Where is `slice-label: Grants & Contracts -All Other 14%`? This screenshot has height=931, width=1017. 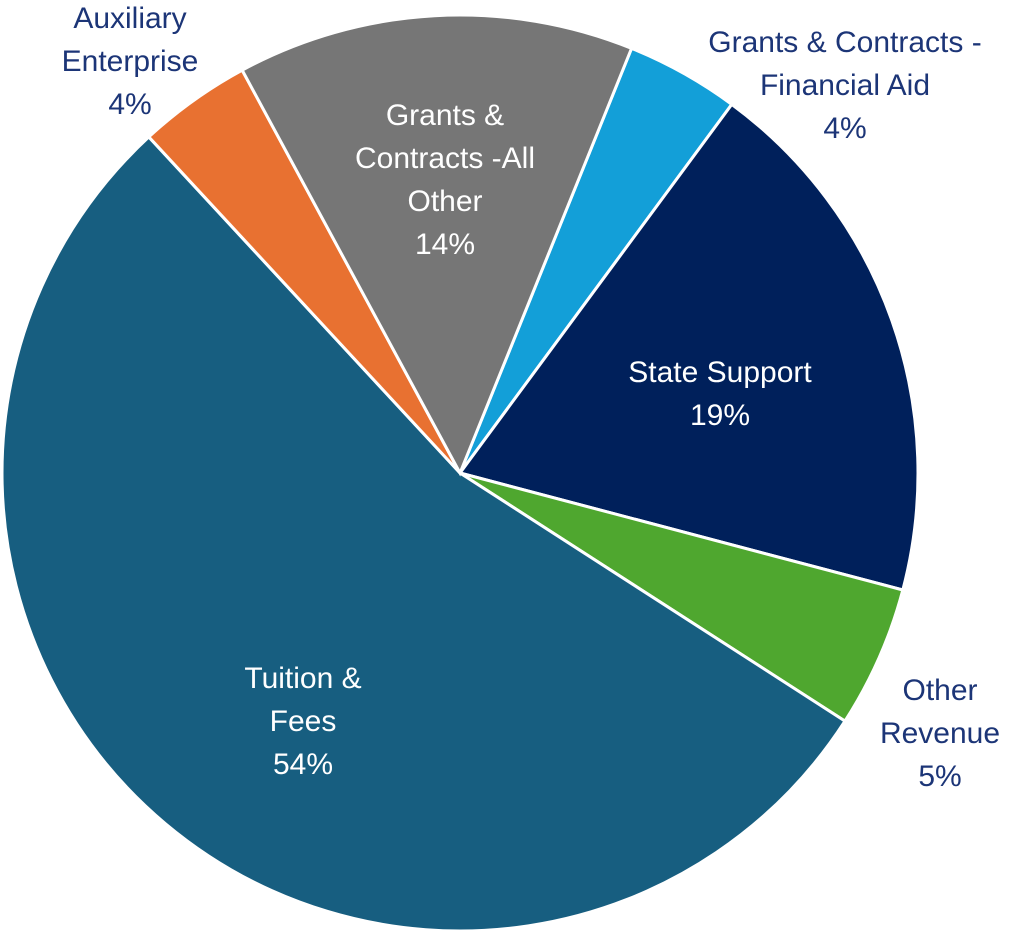
slice-label: Grants & Contracts -All Other 14% is located at coordinates (445, 180).